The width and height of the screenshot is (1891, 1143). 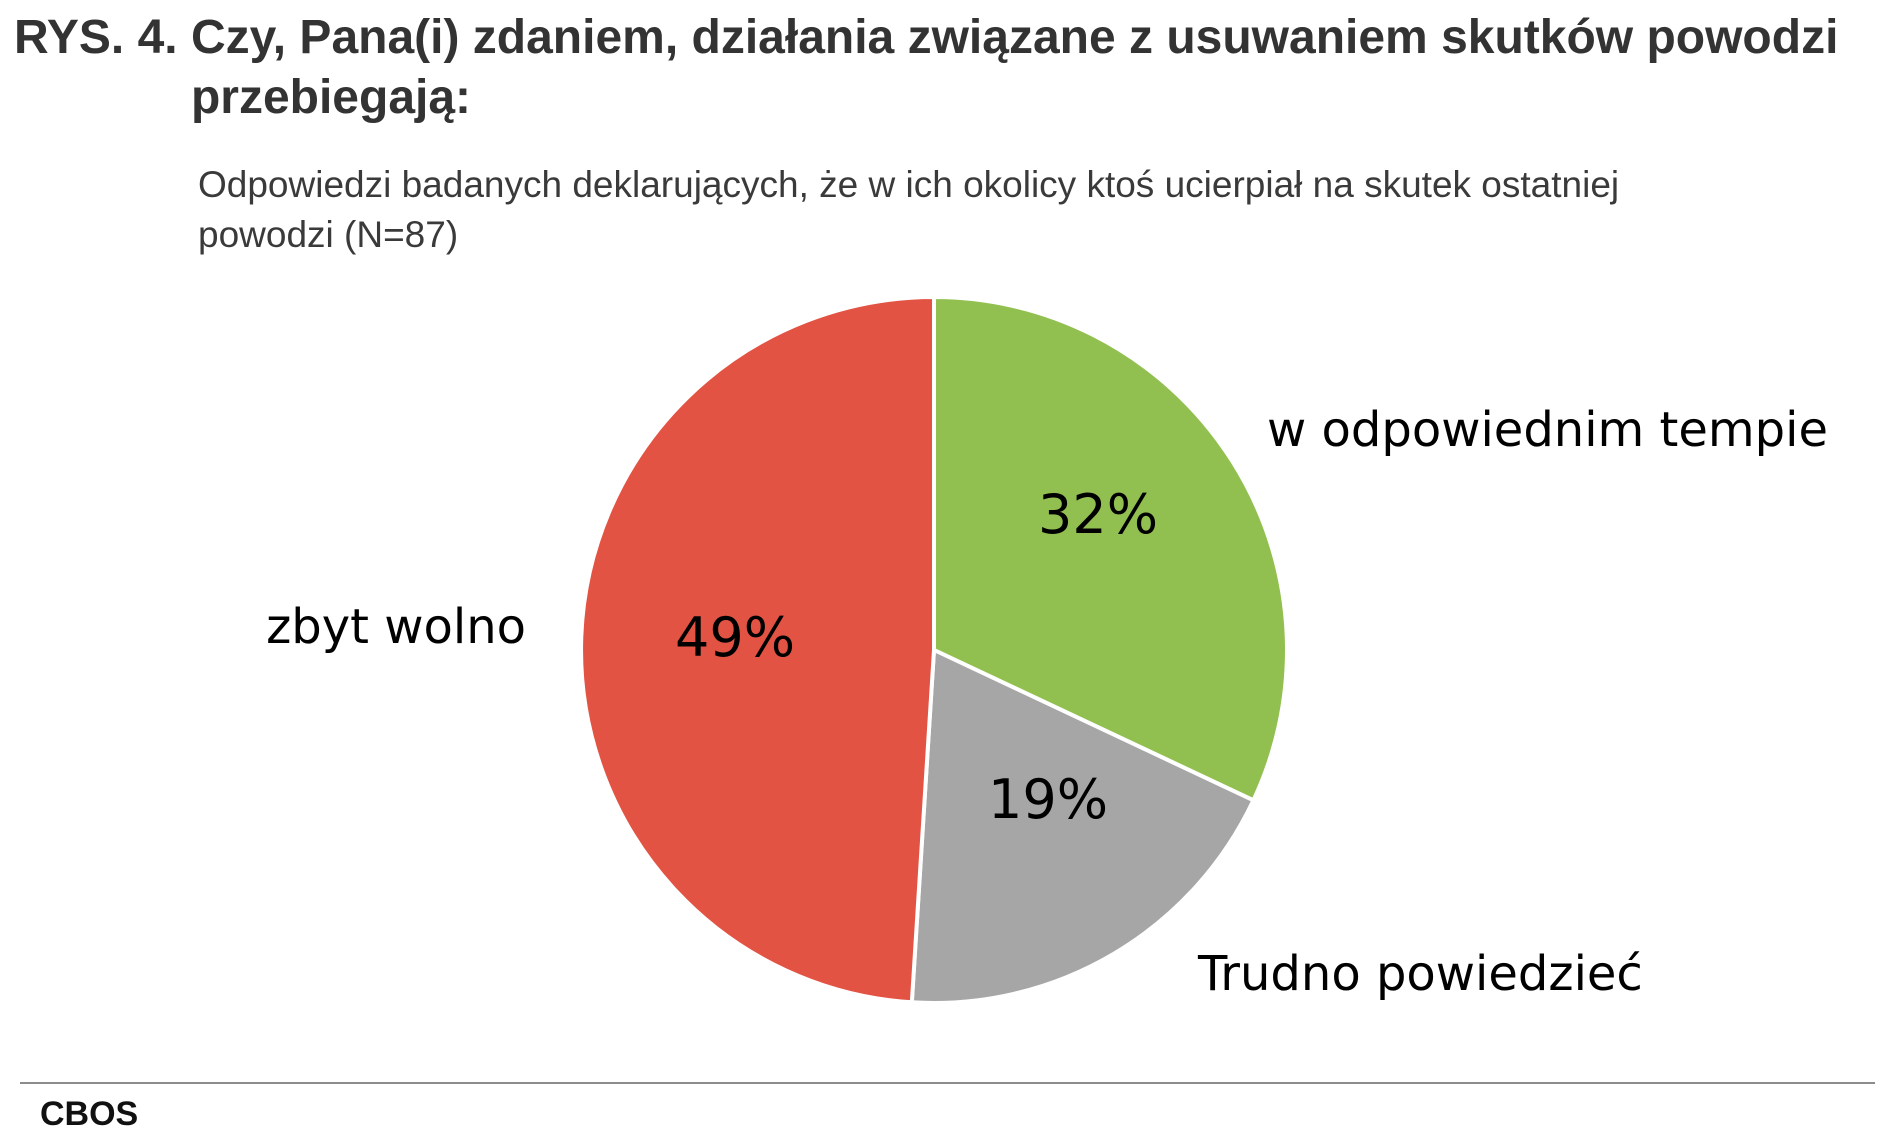 What do you see at coordinates (89, 1114) in the screenshot?
I see `source-label: CBOS` at bounding box center [89, 1114].